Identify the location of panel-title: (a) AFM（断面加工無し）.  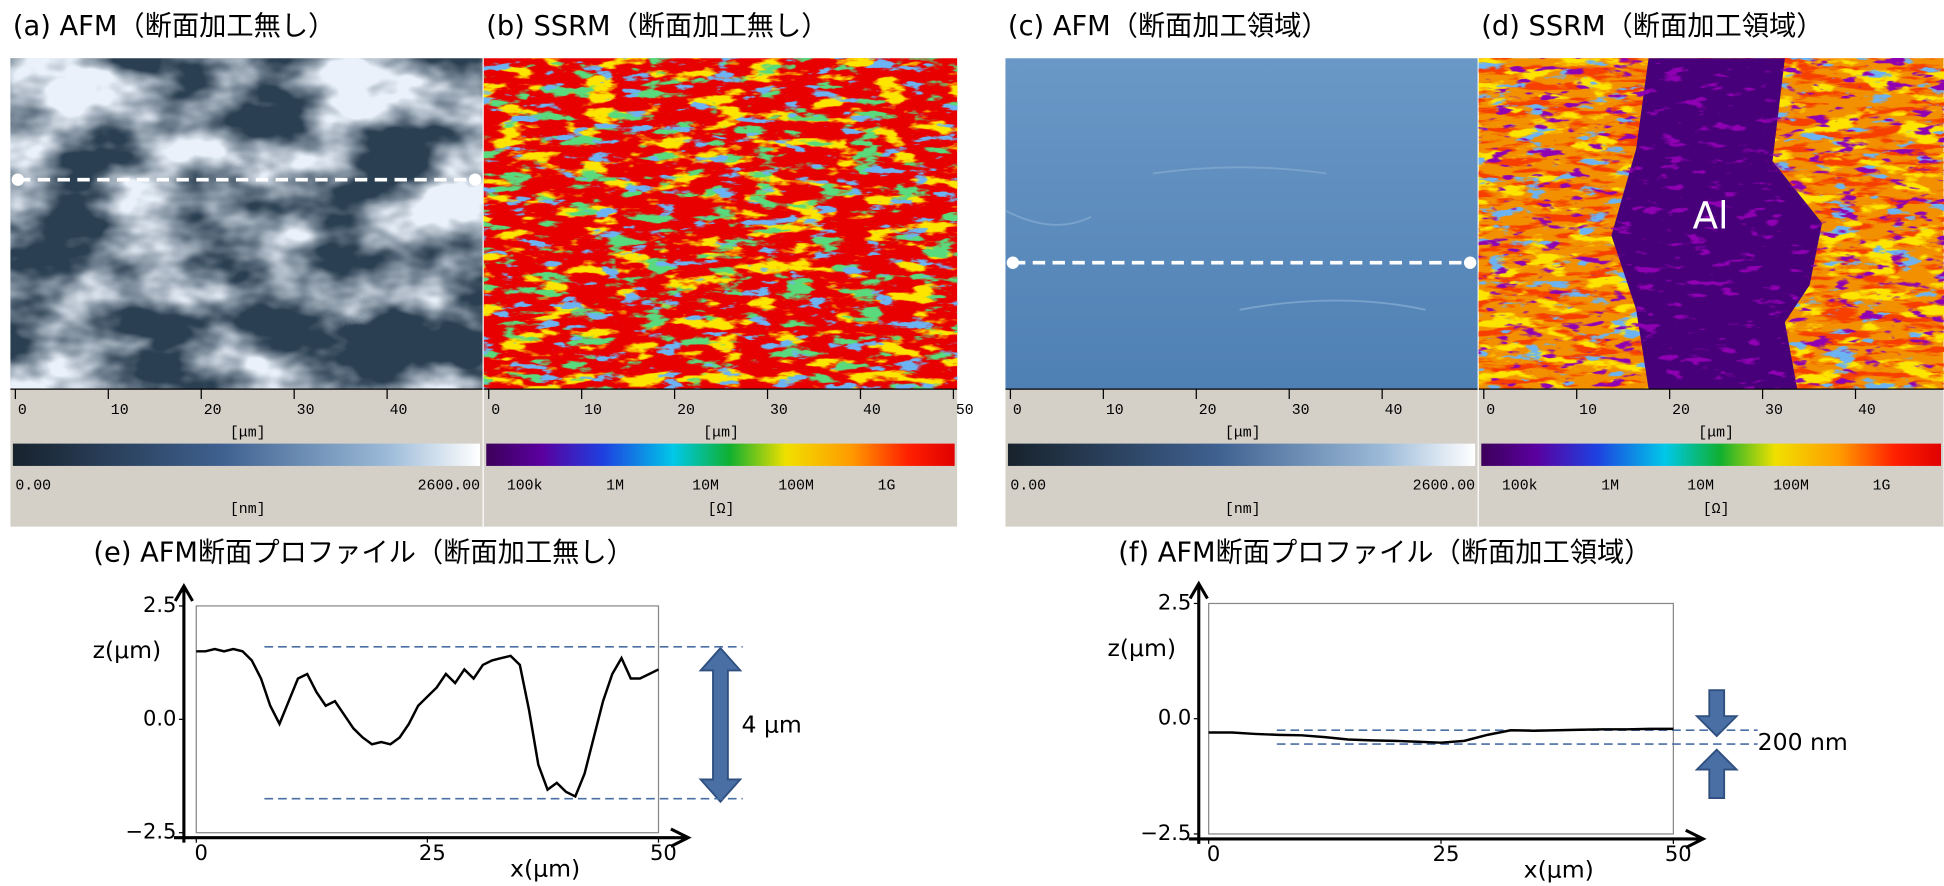
(174, 26).